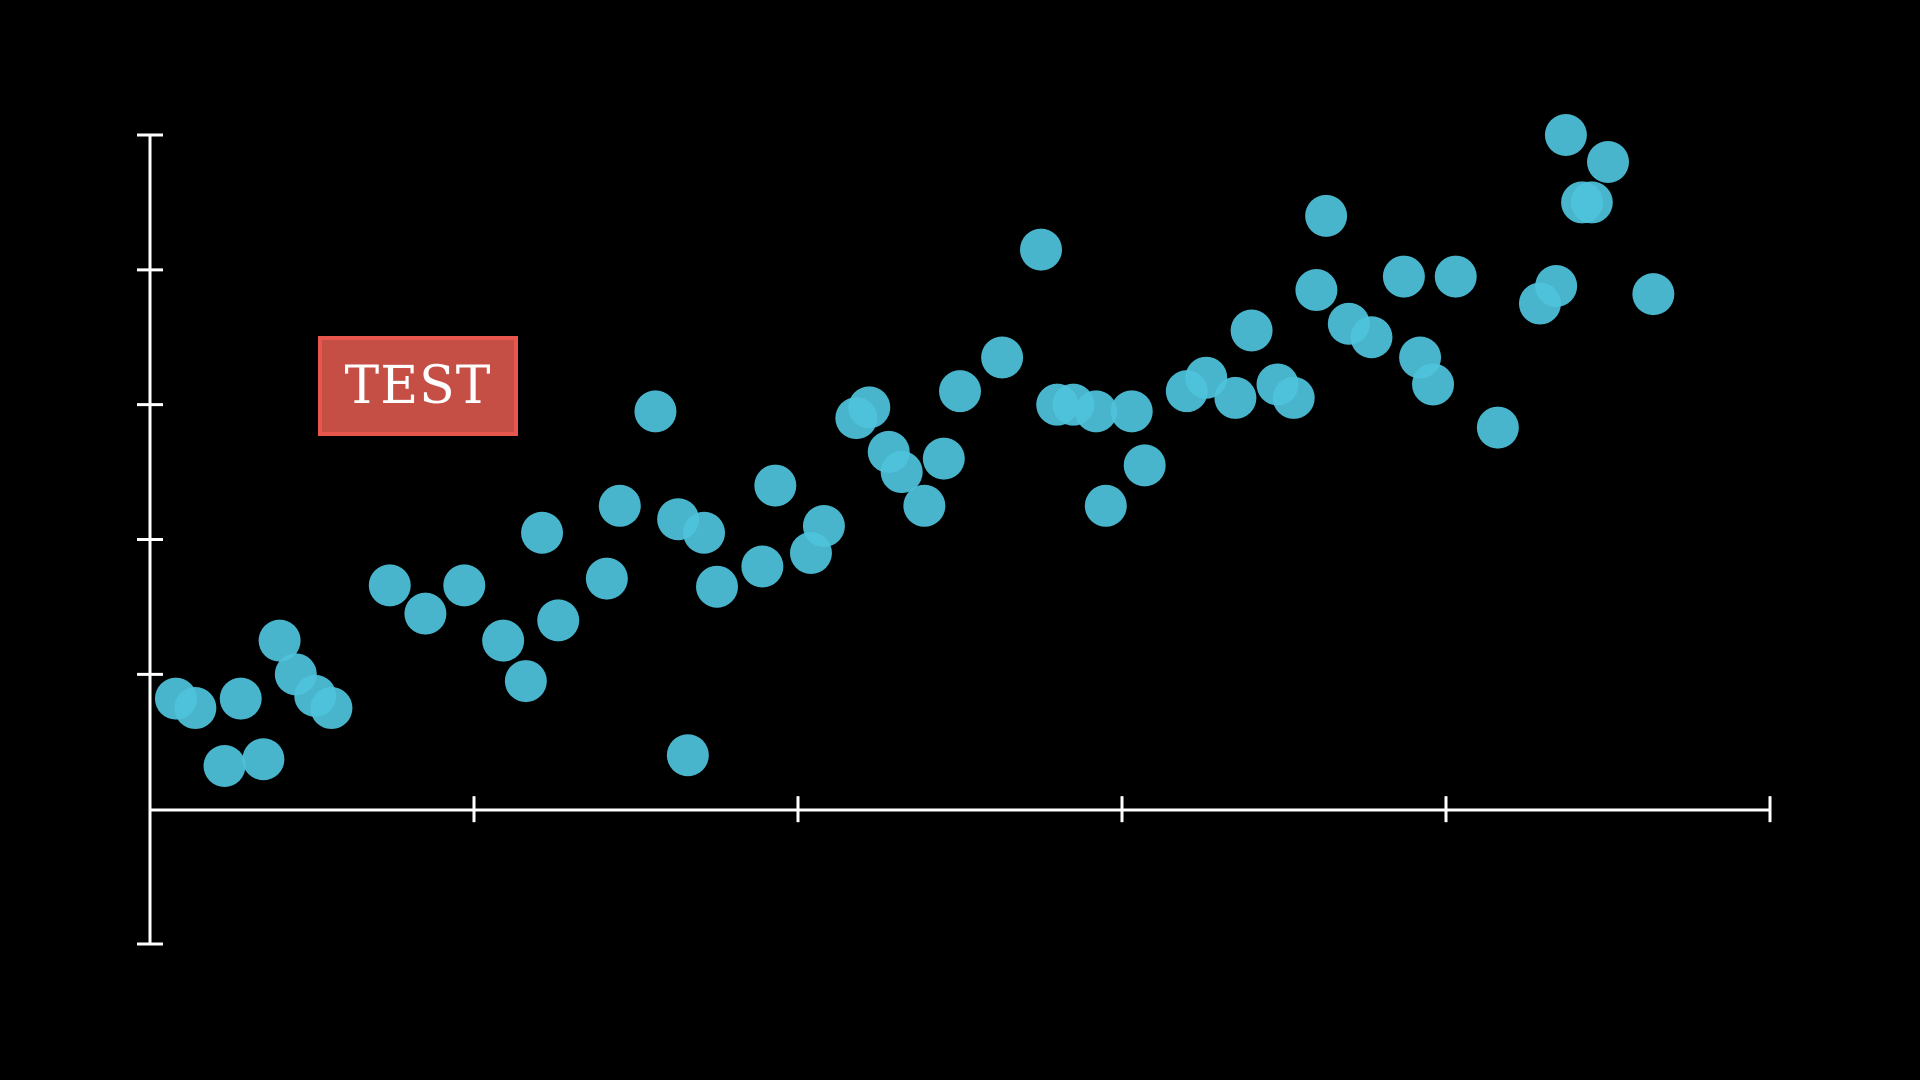 This screenshot has width=1920, height=1080. I want to click on test-badge-label: TEST, so click(418, 386).